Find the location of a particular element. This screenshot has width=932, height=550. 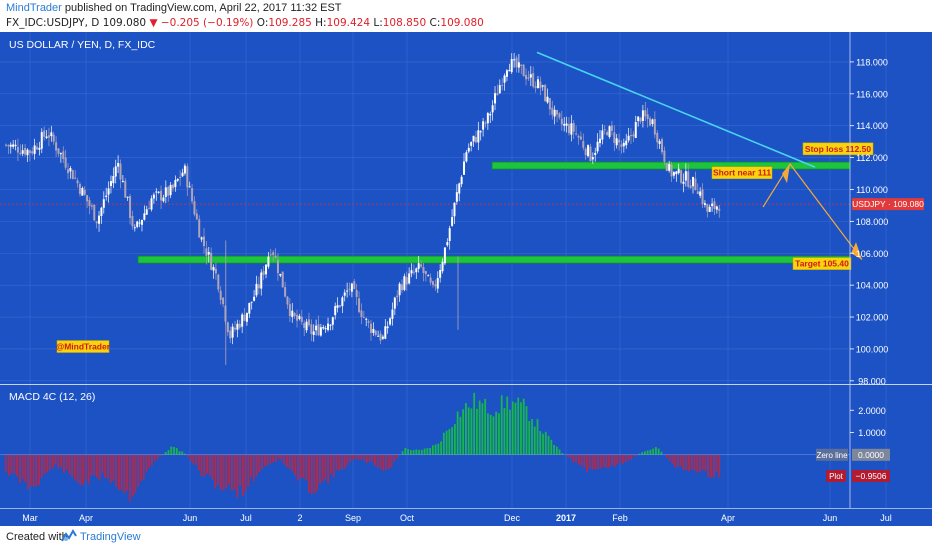

author-link: MindTrader is located at coordinates (34, 8).